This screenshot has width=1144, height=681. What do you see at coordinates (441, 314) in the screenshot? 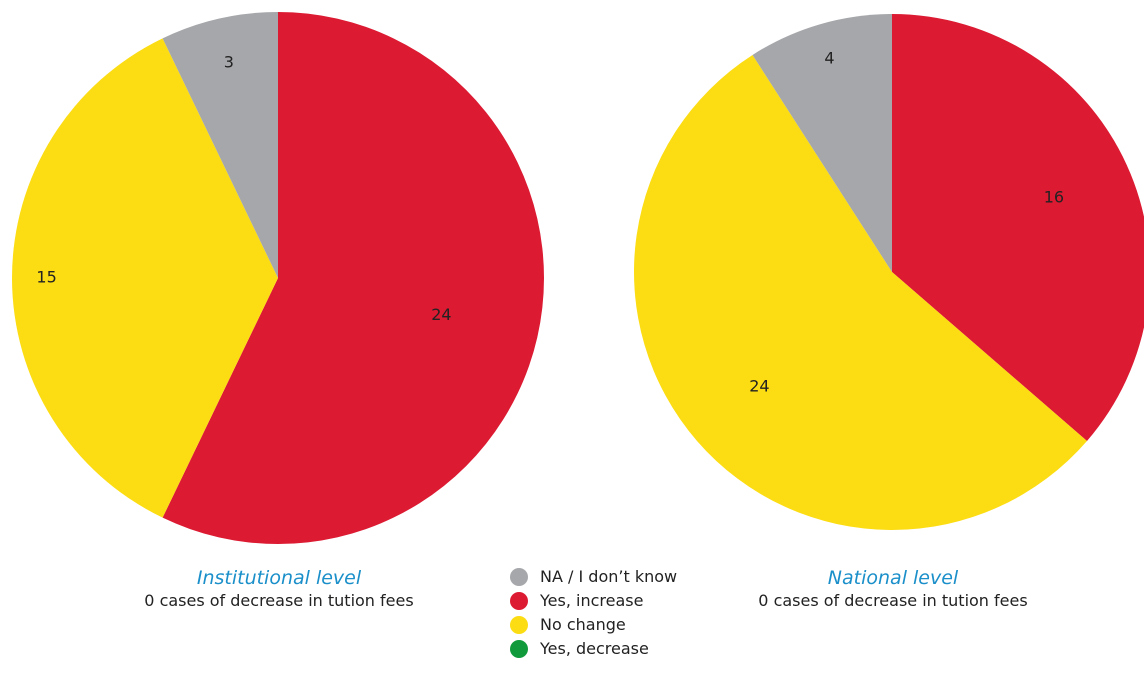
I see `institutional-label-increase: 24` at bounding box center [441, 314].